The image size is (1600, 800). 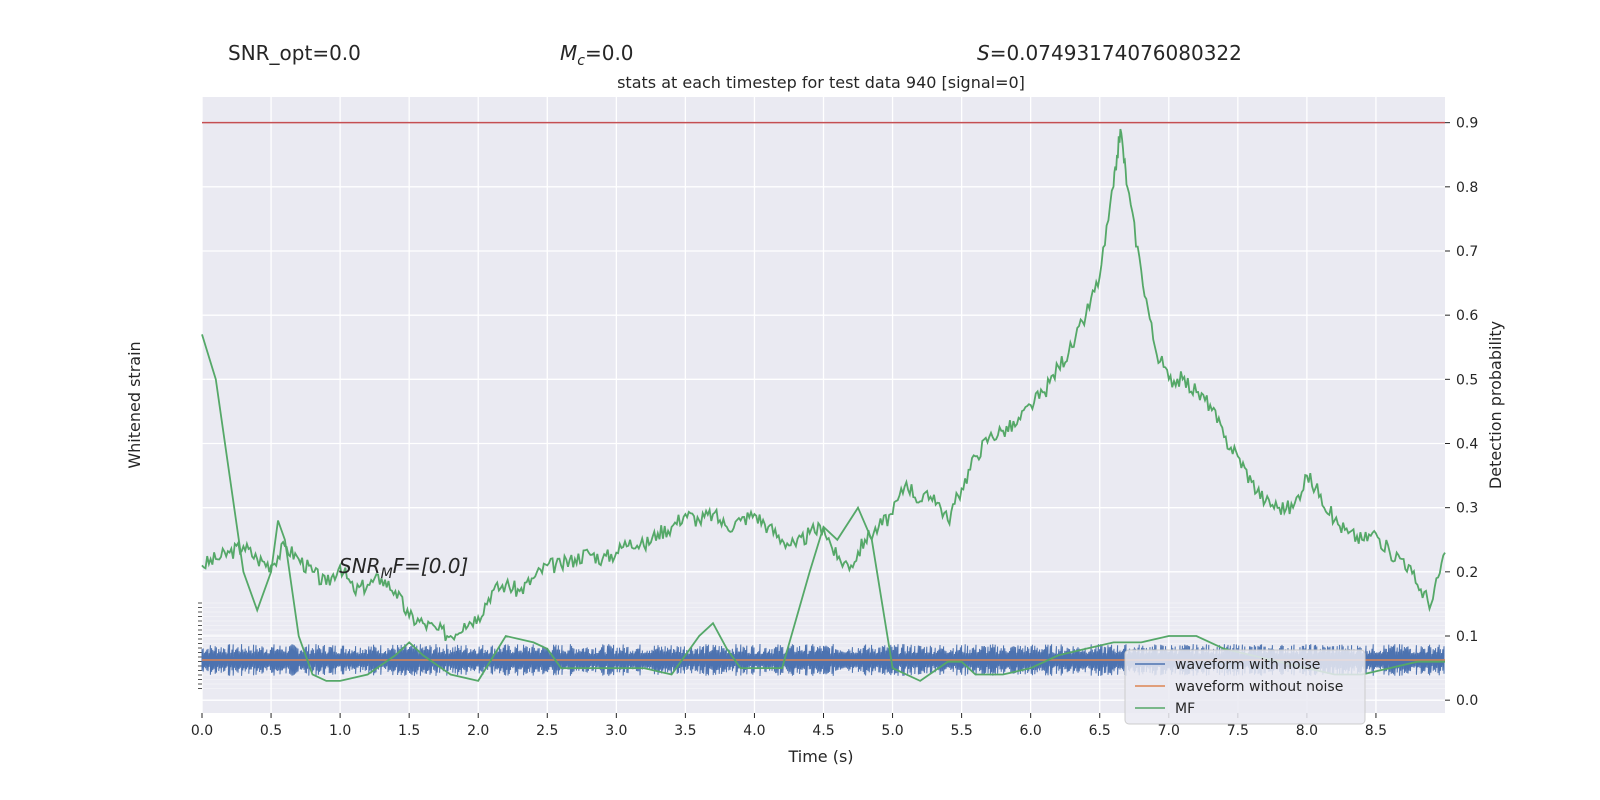 I want to click on legend-label-mf: MF, so click(x=1185, y=709).